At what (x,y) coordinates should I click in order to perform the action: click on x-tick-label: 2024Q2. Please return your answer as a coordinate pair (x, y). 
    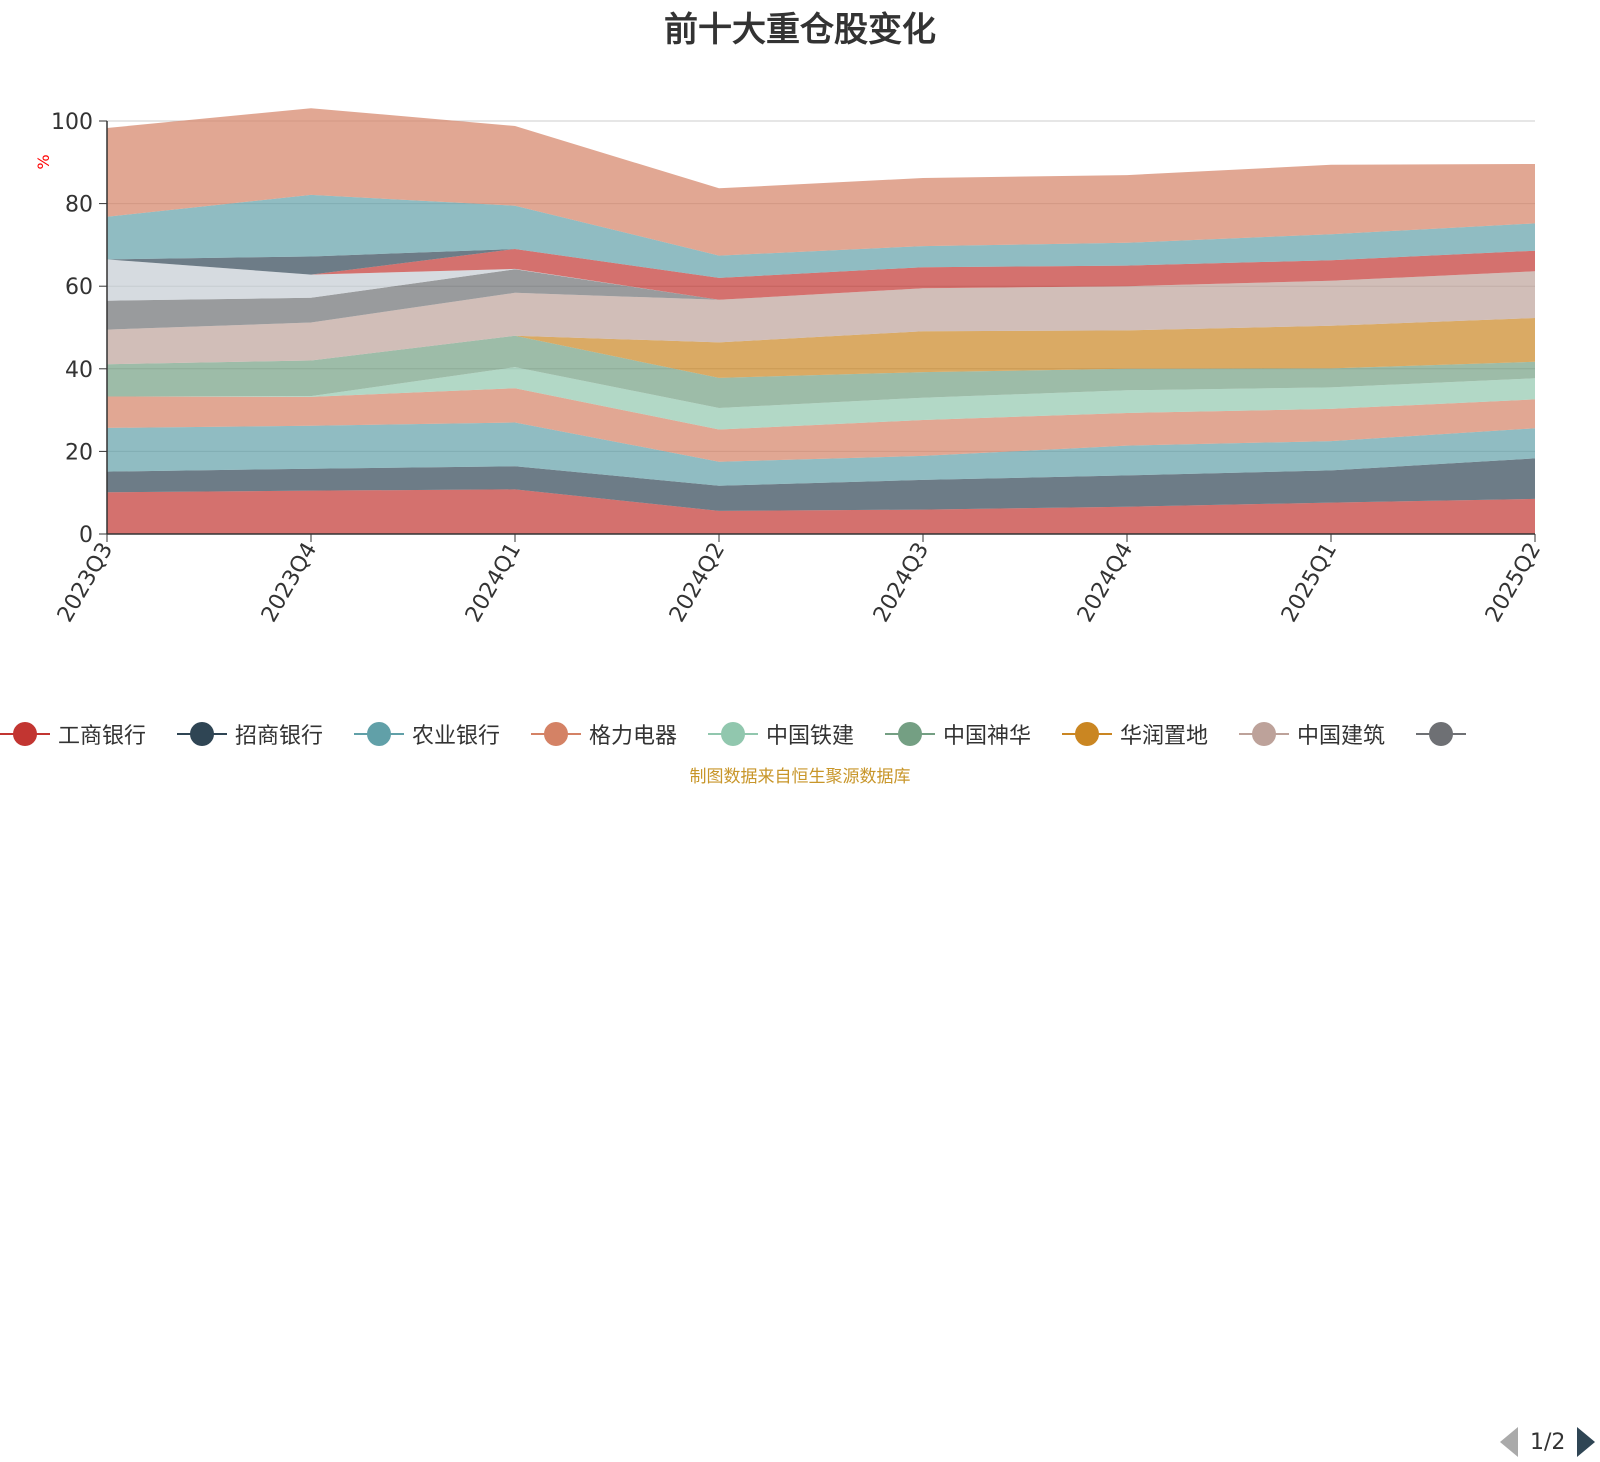
    Looking at the image, I should click on (697, 583).